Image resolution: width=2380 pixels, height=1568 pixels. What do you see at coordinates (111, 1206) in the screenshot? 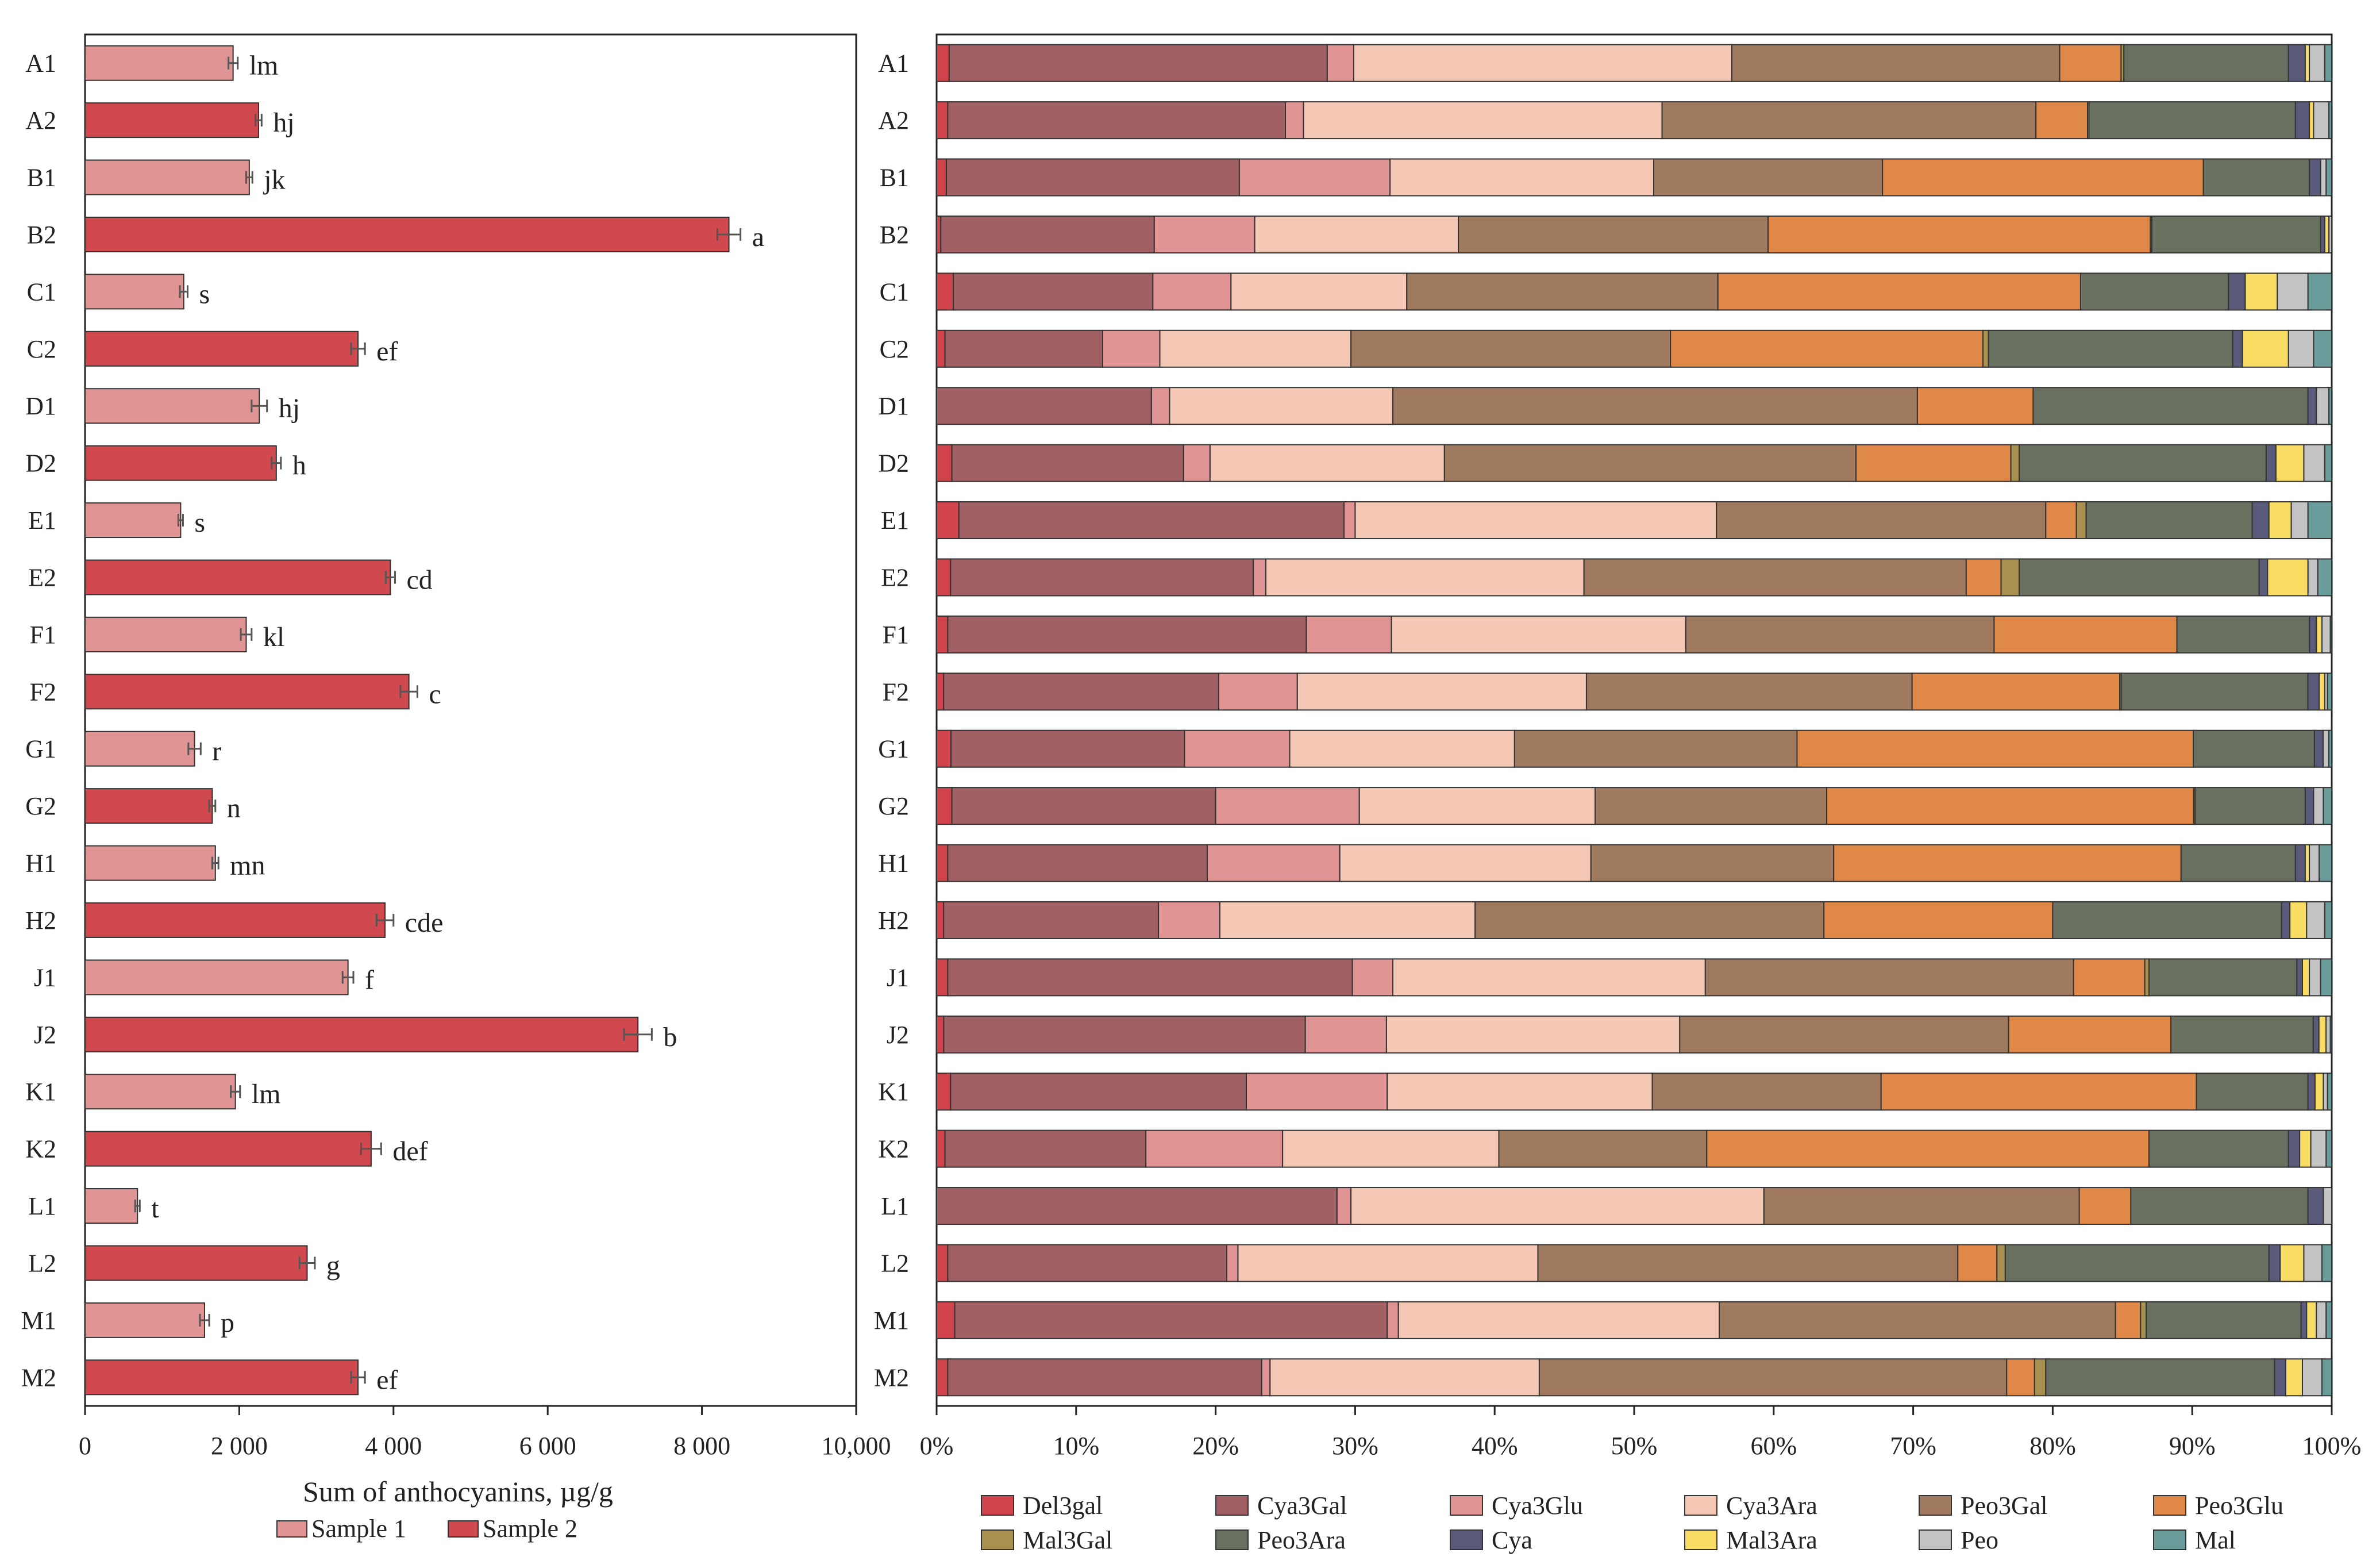
I see `bar-L1` at bounding box center [111, 1206].